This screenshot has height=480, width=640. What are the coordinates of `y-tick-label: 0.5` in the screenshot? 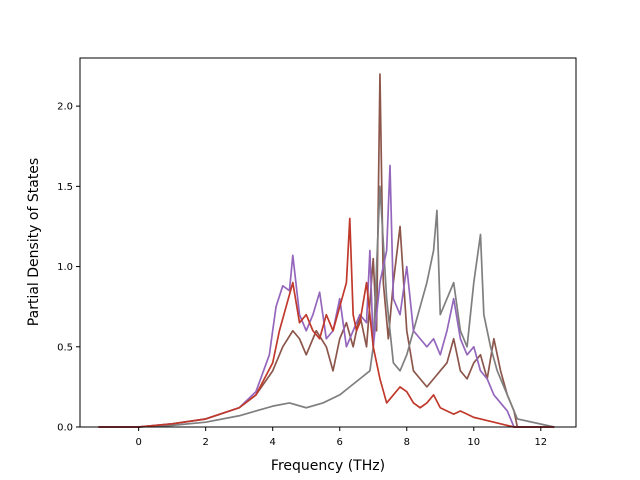 It's located at (65, 347).